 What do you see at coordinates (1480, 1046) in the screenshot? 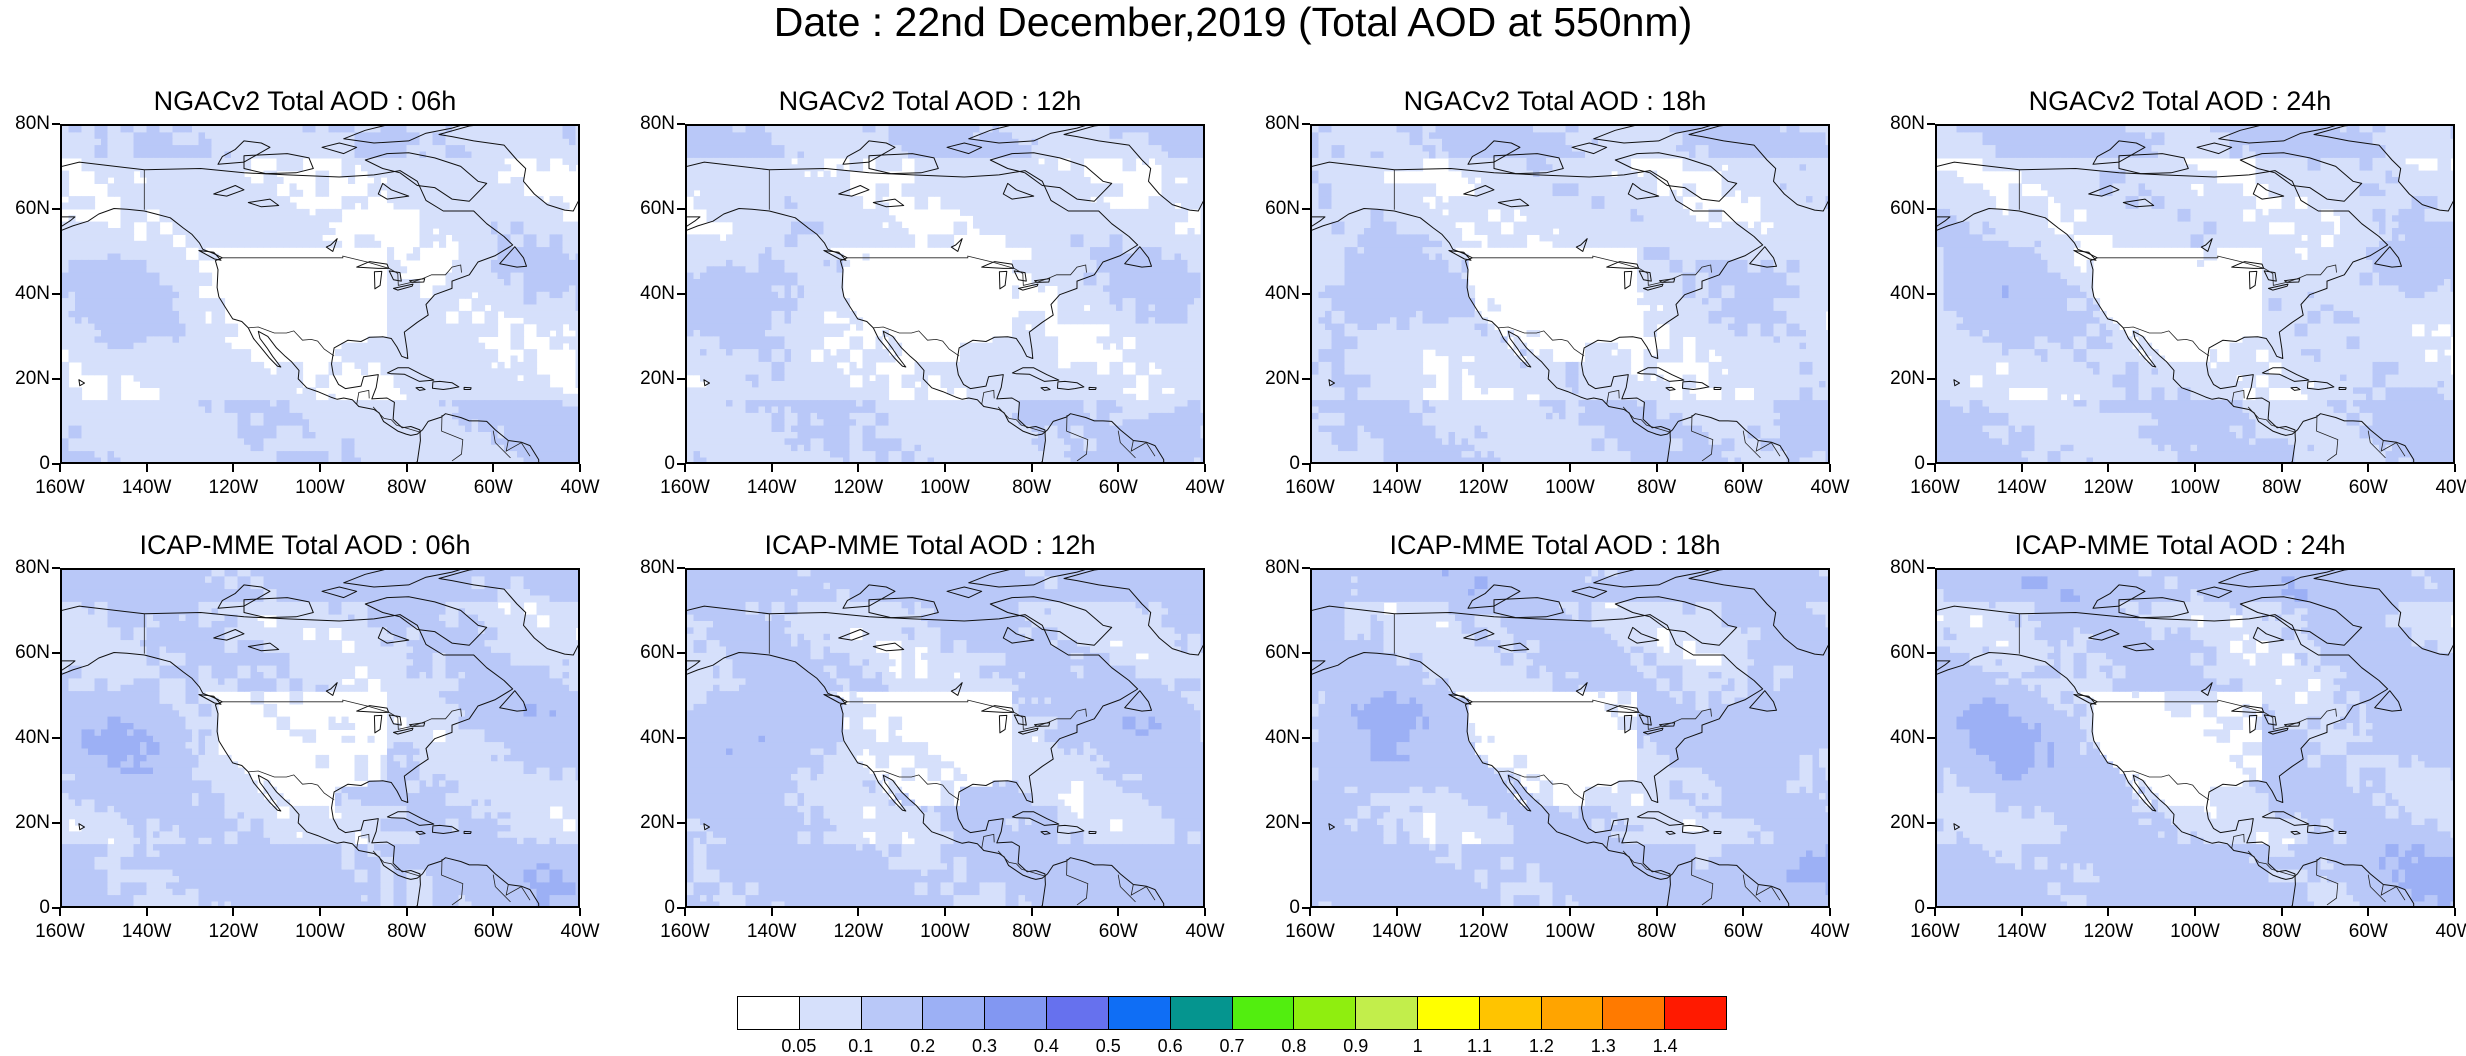
I see `colorbar-label: 1.1` at bounding box center [1480, 1046].